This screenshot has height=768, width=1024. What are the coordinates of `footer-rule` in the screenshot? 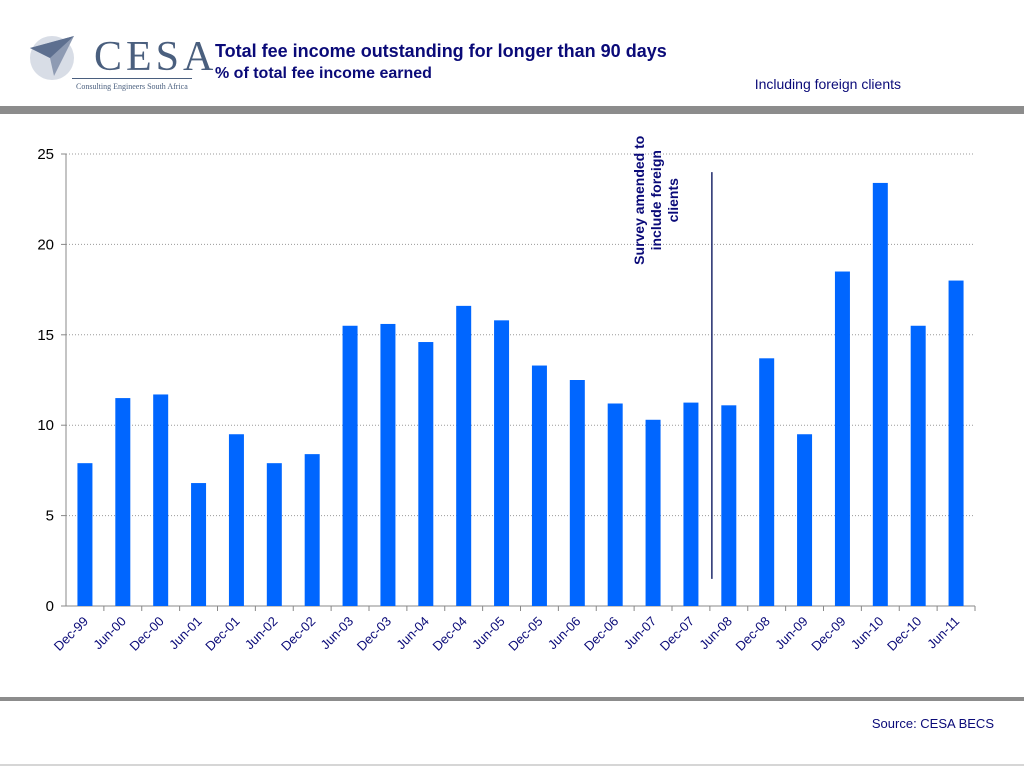 It's located at (512, 765).